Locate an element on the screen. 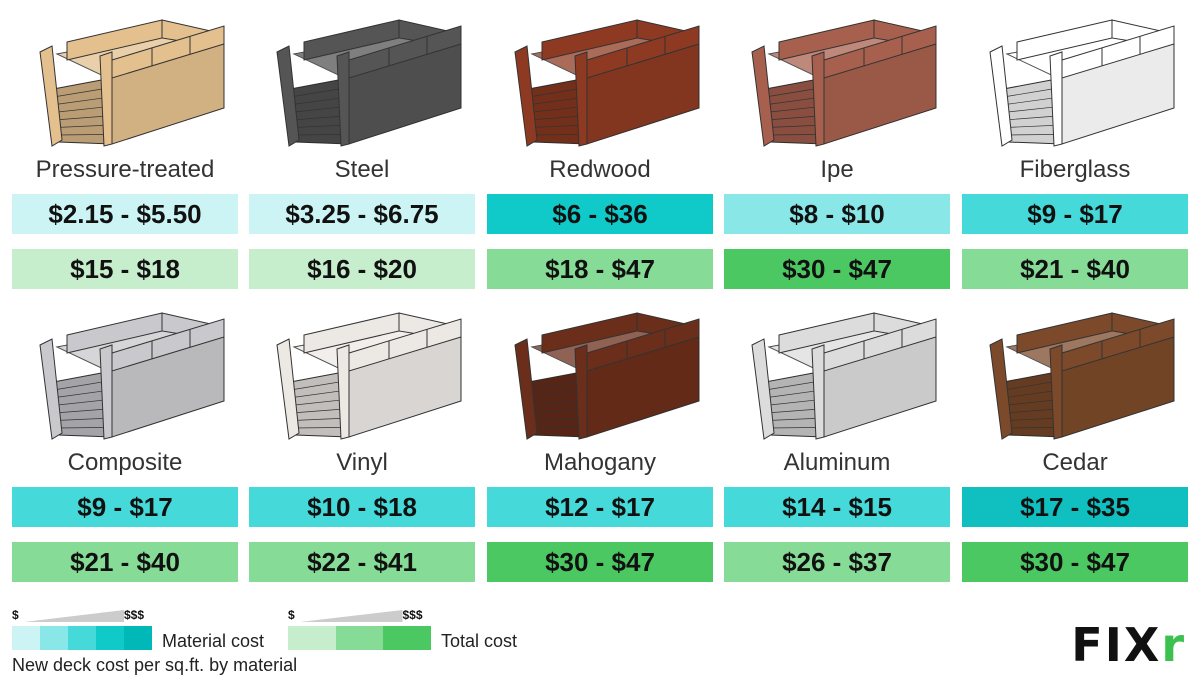 The height and width of the screenshot is (684, 1200). logo: FIXr is located at coordinates (1128, 645).